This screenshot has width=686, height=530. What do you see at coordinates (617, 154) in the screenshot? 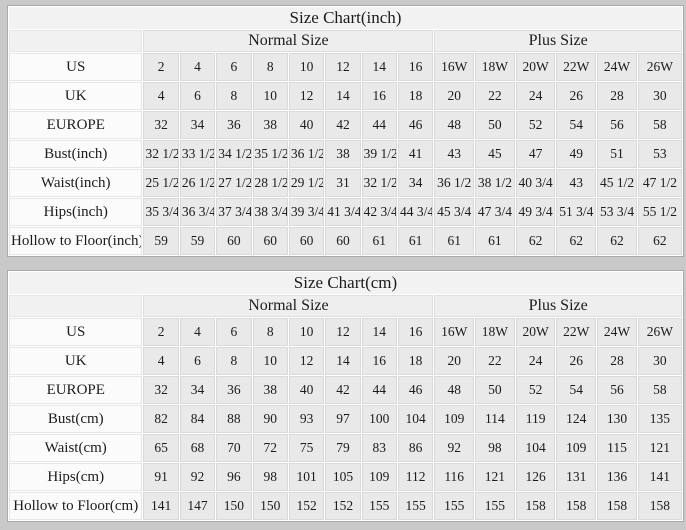
I see `size-value-cell: 51` at bounding box center [617, 154].